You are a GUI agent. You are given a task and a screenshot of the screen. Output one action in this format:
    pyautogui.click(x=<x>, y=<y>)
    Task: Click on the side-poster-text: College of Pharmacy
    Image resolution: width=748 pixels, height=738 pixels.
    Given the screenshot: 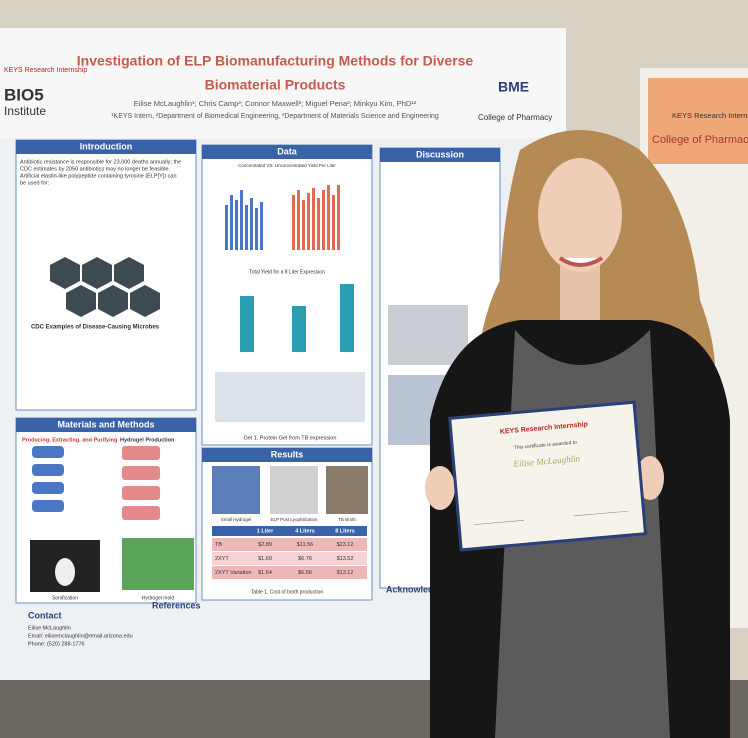 What is the action you would take?
    pyautogui.click(x=700, y=140)
    